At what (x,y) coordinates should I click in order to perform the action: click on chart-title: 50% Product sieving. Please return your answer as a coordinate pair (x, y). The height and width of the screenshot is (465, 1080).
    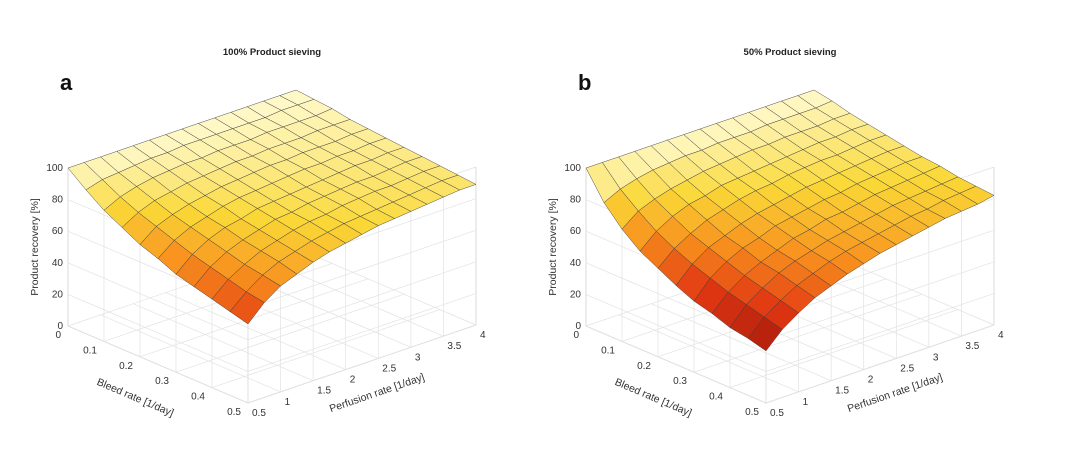
    Looking at the image, I should click on (790, 52).